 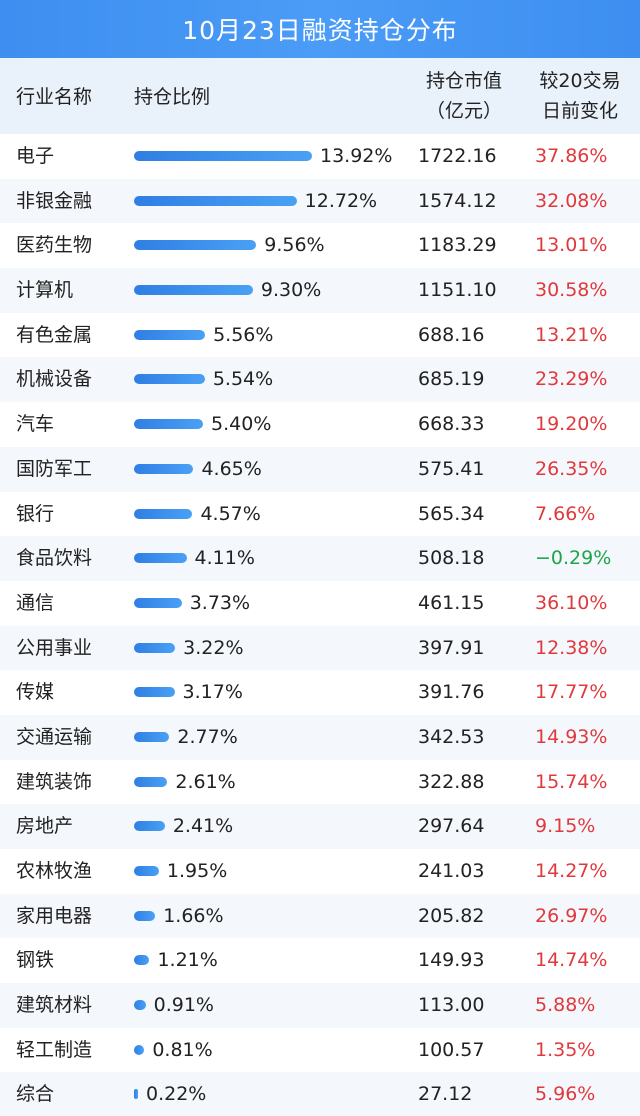 What do you see at coordinates (457, 156) in the screenshot?
I see `market-value: 1722.16` at bounding box center [457, 156].